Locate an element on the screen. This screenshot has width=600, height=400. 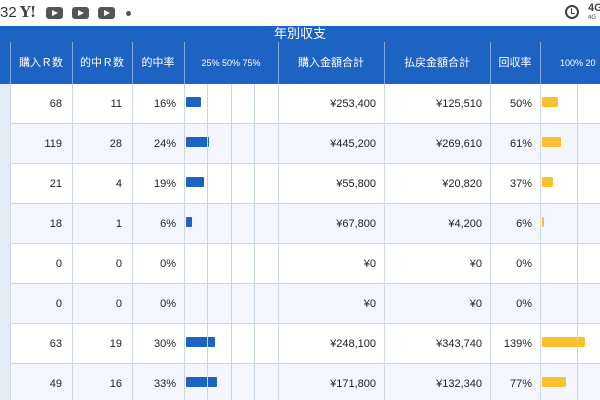
notification-dot-icon is located at coordinates (128, 13).